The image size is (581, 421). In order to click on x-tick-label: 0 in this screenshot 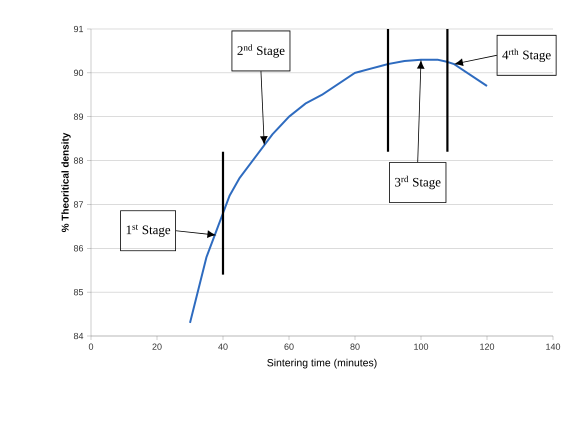, I will do `click(91, 347)`.